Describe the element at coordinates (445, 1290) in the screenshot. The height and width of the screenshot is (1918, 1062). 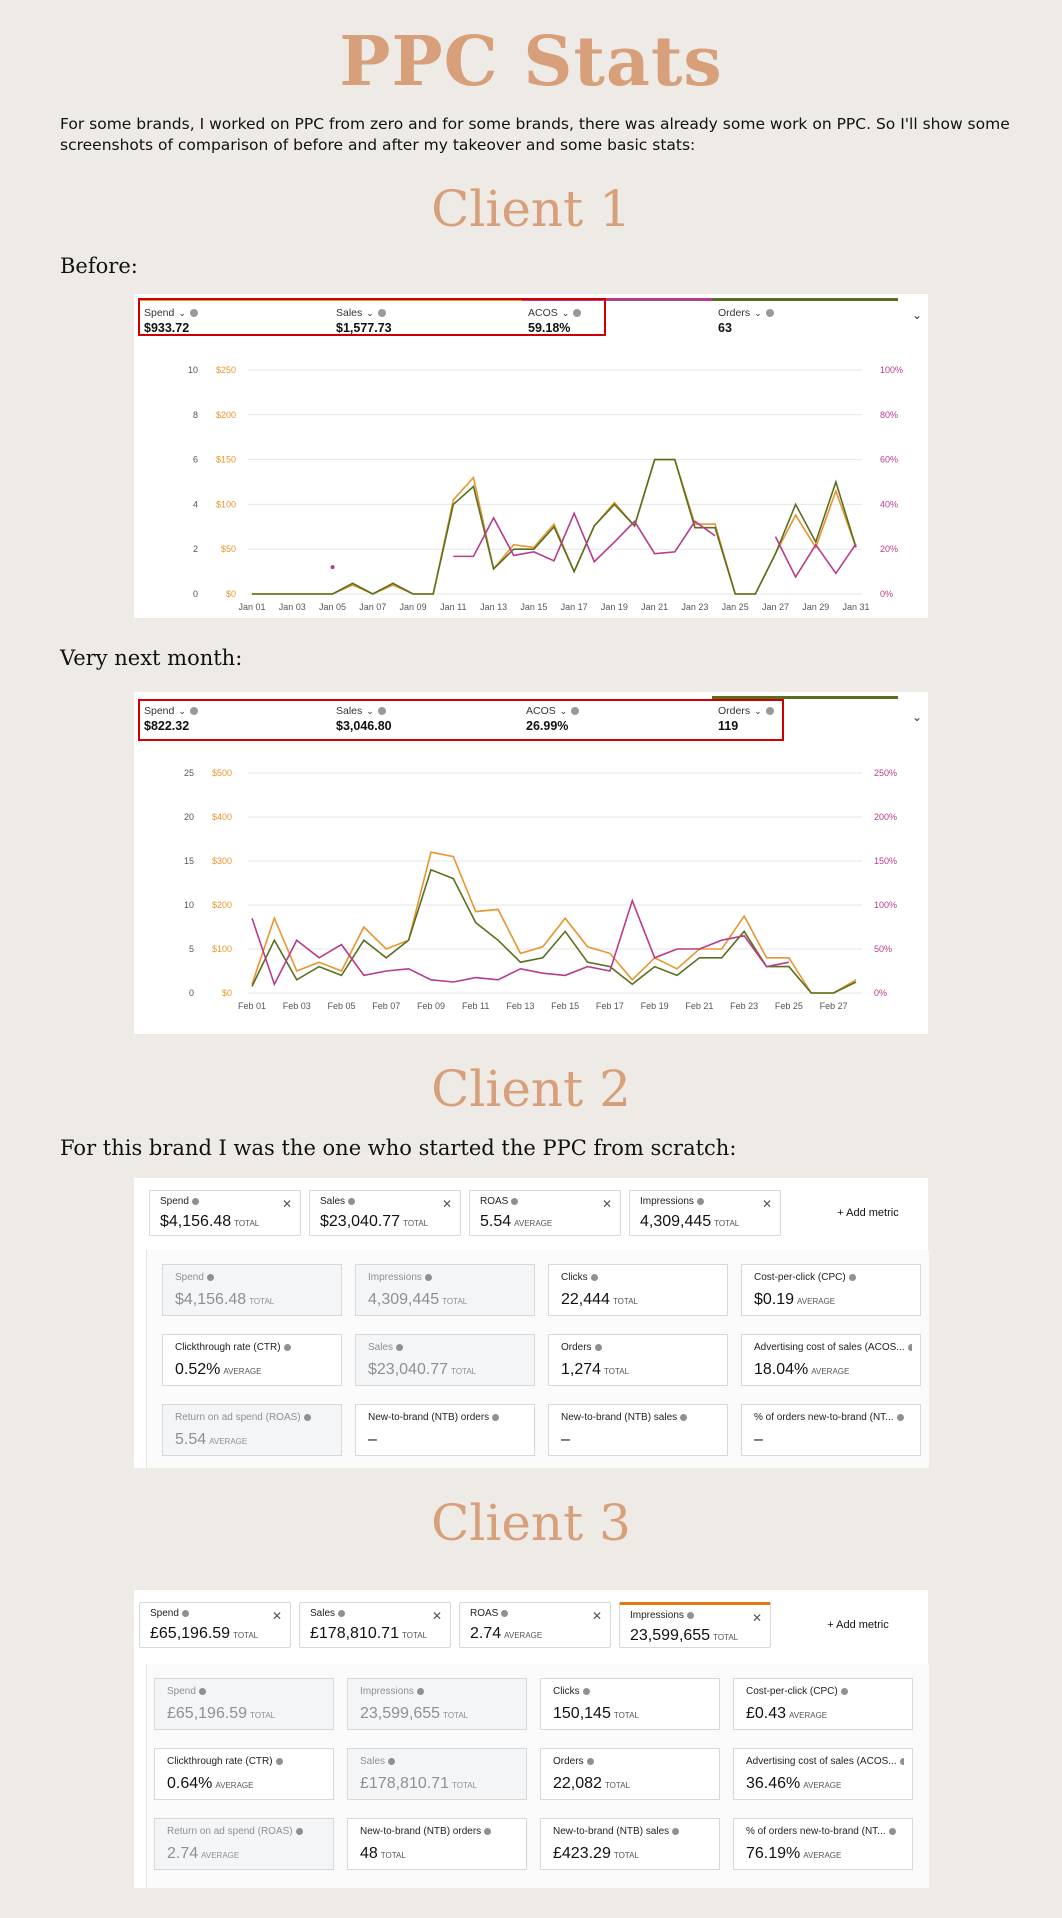
I see `metric-cell: Impressions 4,309,445 TOTAL` at that location.